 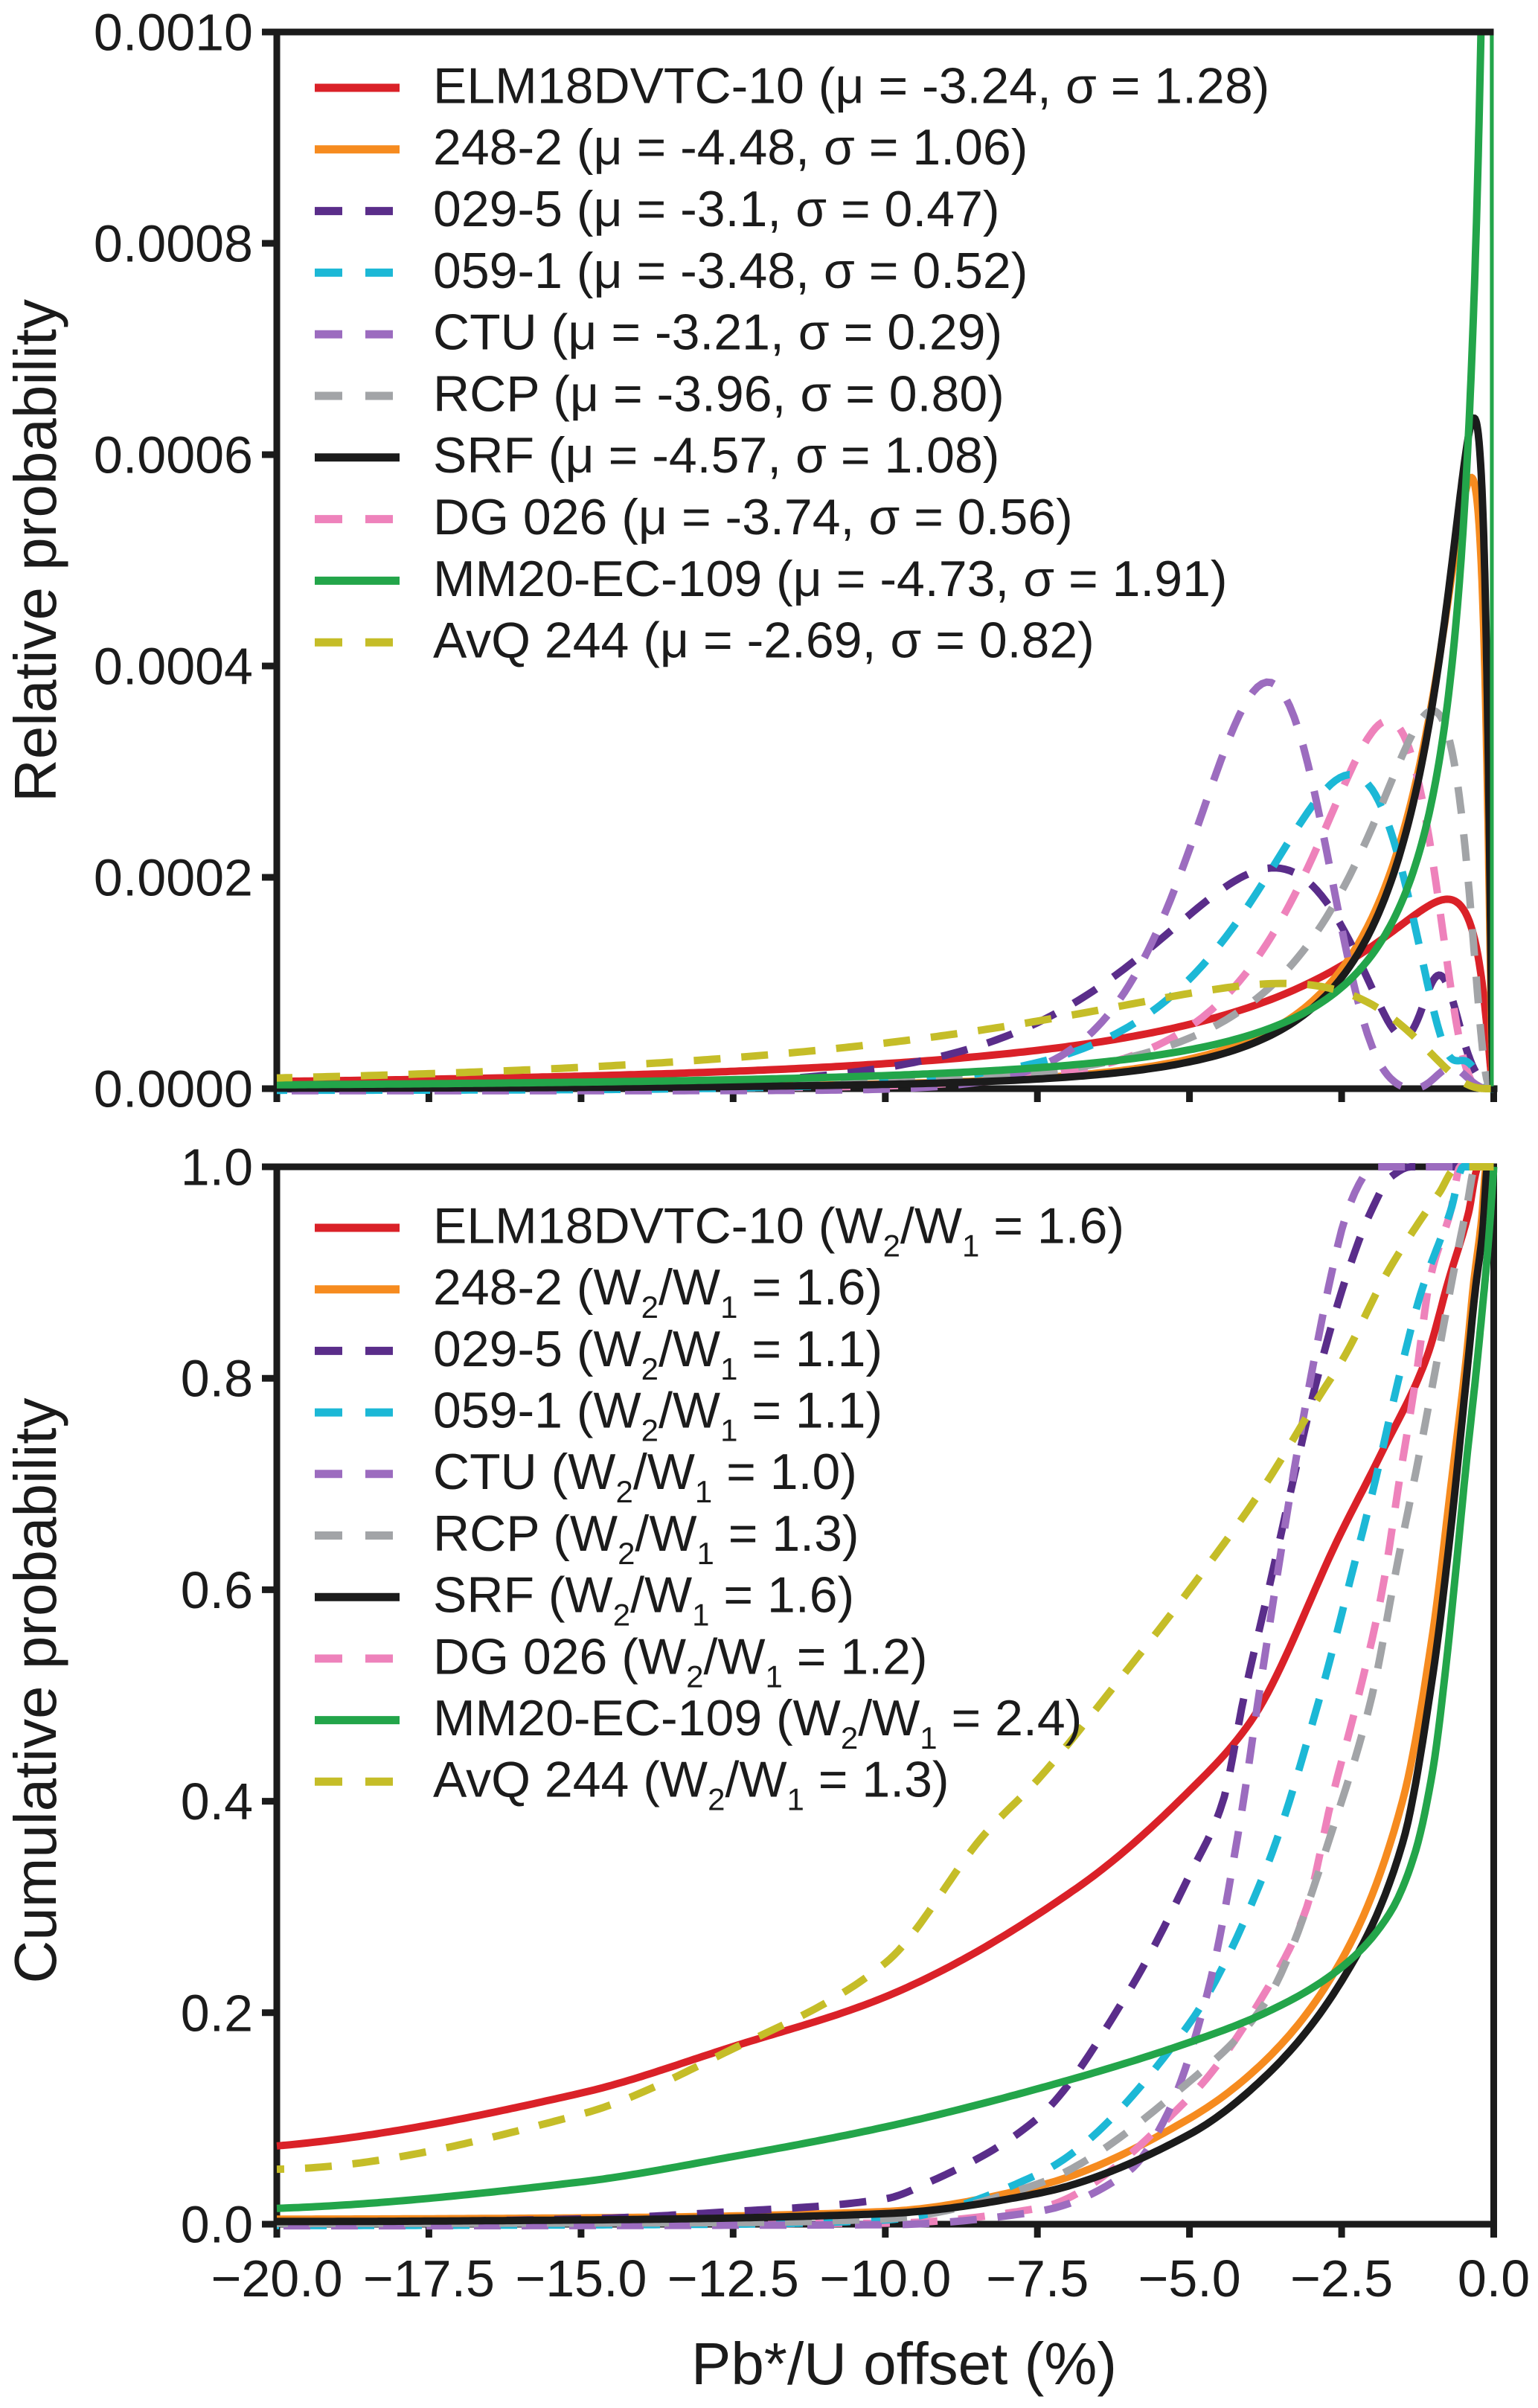 I want to click on svg-text: 0.8, so click(x=217, y=1379).